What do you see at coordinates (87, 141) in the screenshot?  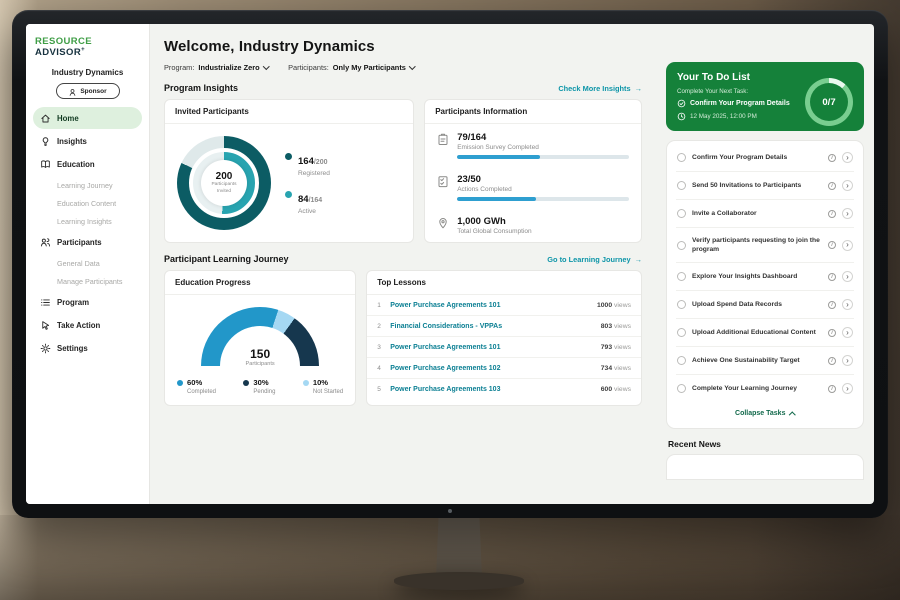 I see `sidebar-item-insights: Insights` at bounding box center [87, 141].